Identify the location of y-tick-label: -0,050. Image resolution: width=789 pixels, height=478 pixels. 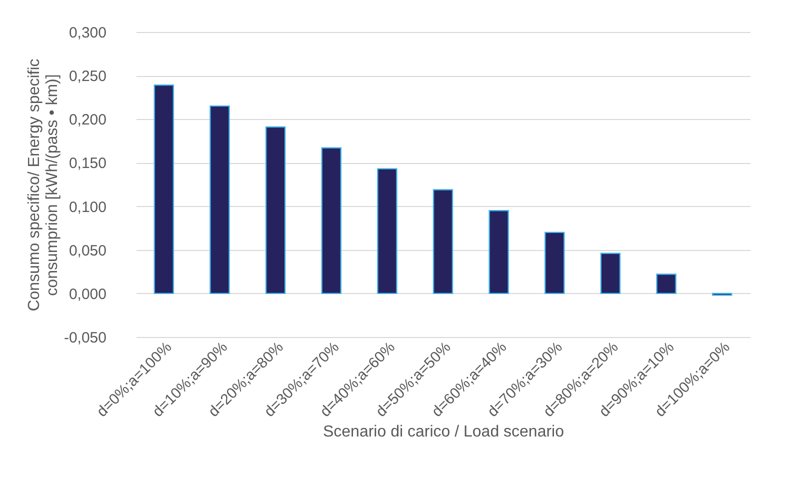
(85, 338).